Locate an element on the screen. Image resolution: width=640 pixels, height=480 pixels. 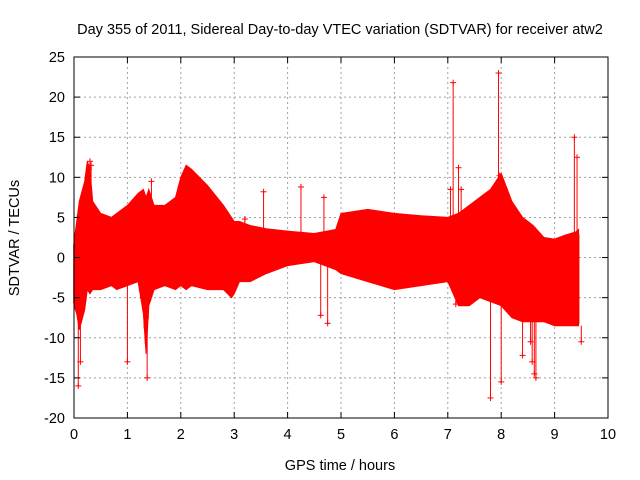
x-tick-label: 2 is located at coordinates (181, 435).